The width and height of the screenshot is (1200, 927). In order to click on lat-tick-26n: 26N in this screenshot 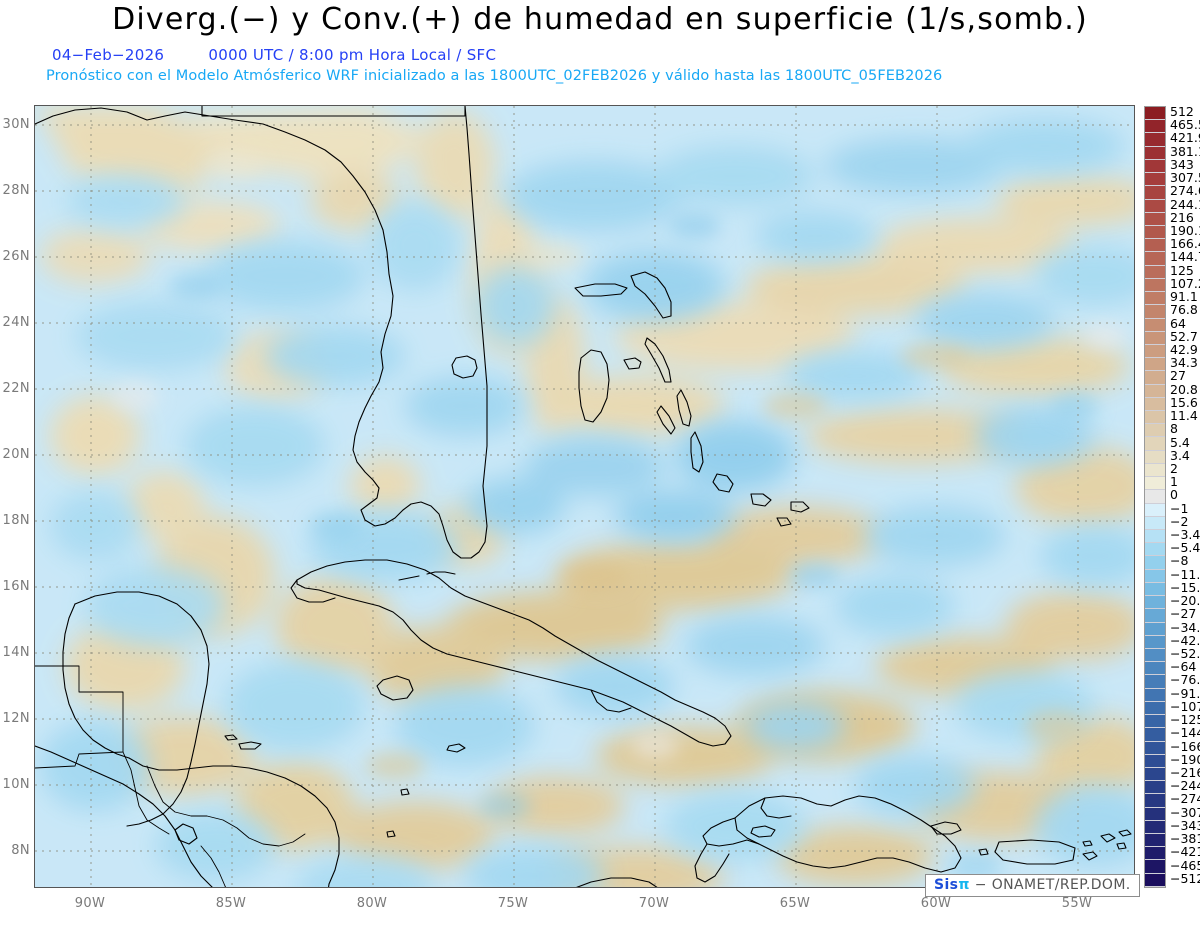, I will do `click(16, 256)`.